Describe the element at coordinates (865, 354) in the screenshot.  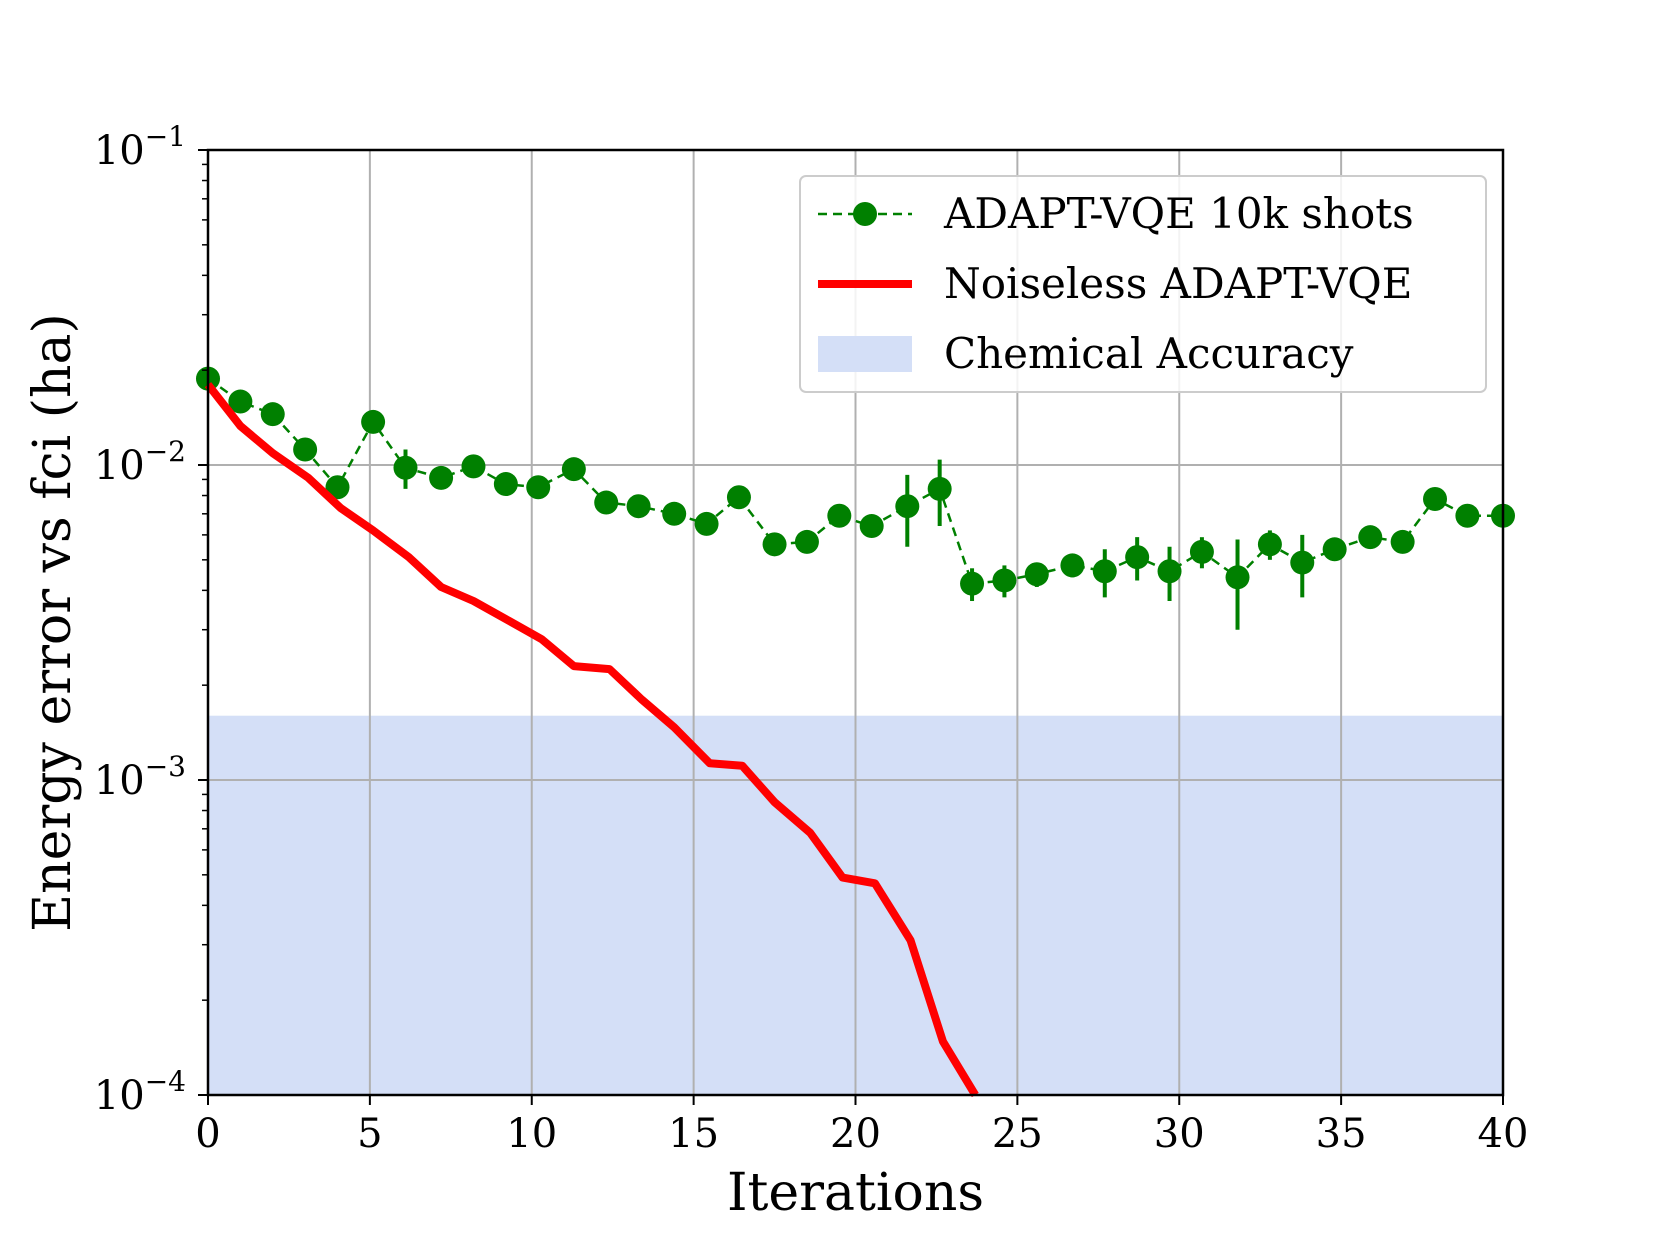
I see `legend-marker-band` at that location.